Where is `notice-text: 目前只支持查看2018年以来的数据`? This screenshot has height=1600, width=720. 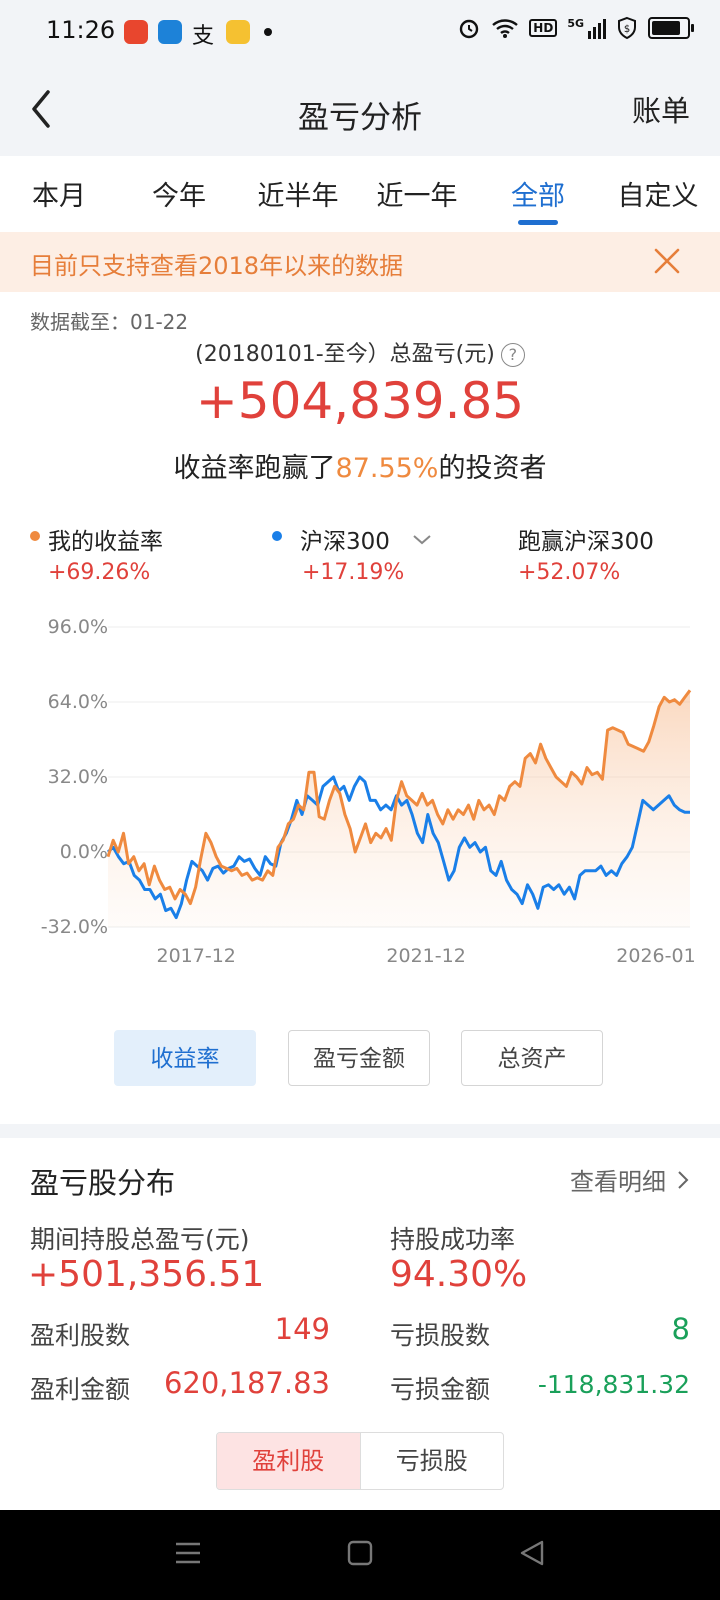 notice-text: 目前只支持查看2018年以来的数据 is located at coordinates (217, 266).